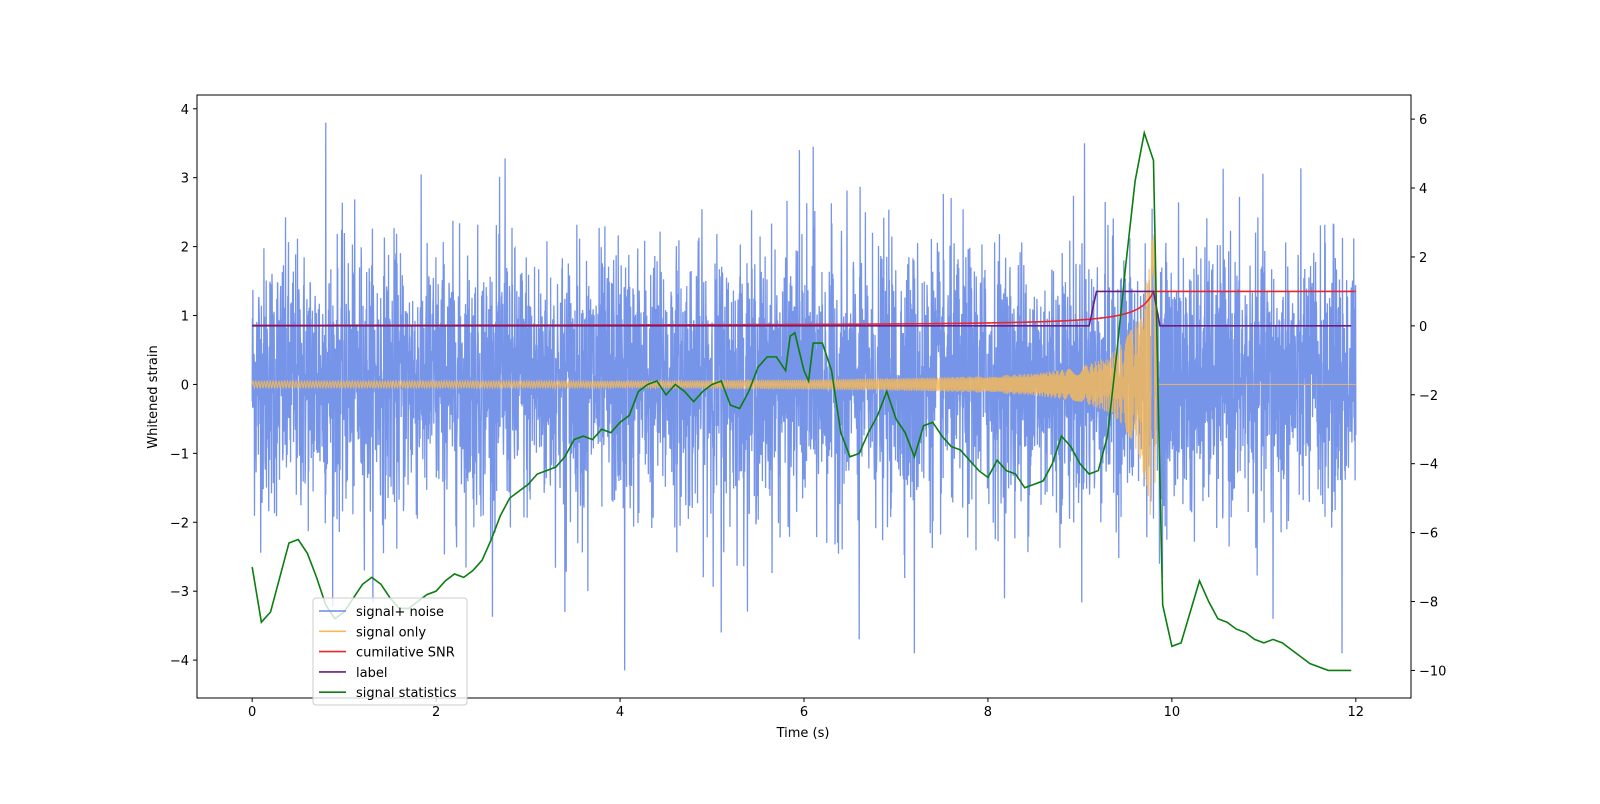 The width and height of the screenshot is (1600, 804). Describe the element at coordinates (1172, 712) in the screenshot. I see `x-tick-label: 10` at that location.